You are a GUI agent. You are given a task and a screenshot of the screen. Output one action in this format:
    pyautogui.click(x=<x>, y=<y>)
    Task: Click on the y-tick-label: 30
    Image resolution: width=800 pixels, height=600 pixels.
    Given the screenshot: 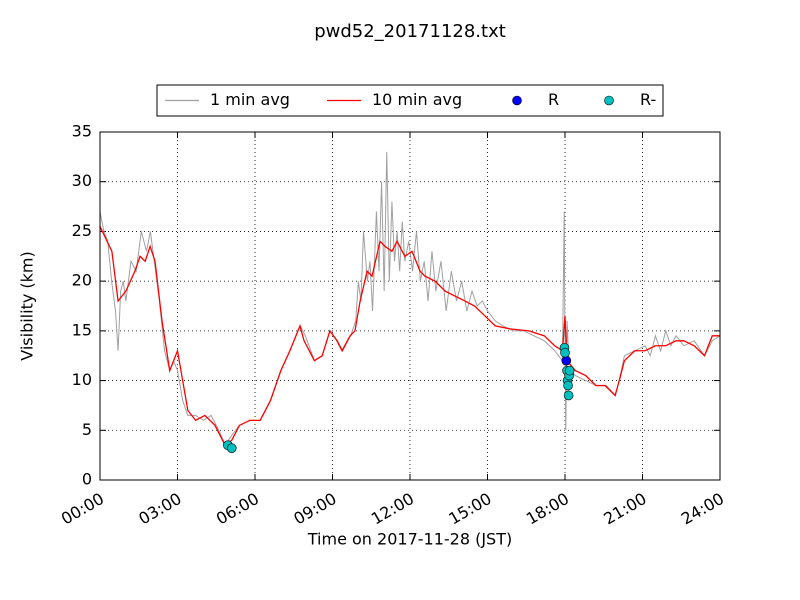 What is the action you would take?
    pyautogui.click(x=82, y=180)
    